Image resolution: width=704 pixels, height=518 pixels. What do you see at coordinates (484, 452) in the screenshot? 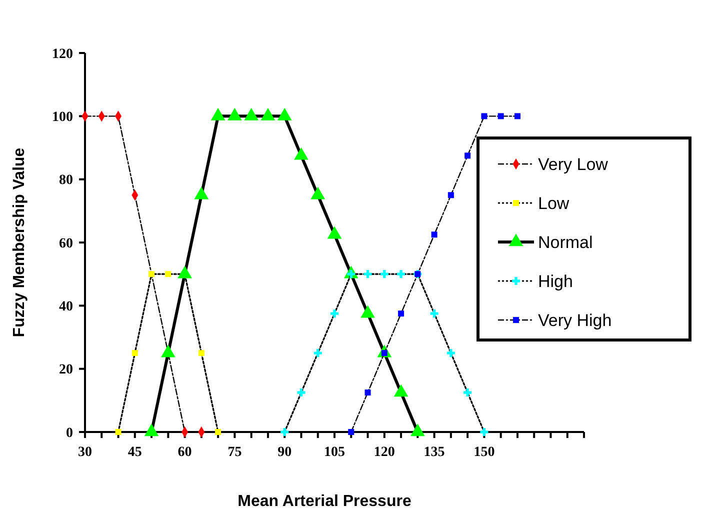
I see `x-tick-label: 150` at bounding box center [484, 452].